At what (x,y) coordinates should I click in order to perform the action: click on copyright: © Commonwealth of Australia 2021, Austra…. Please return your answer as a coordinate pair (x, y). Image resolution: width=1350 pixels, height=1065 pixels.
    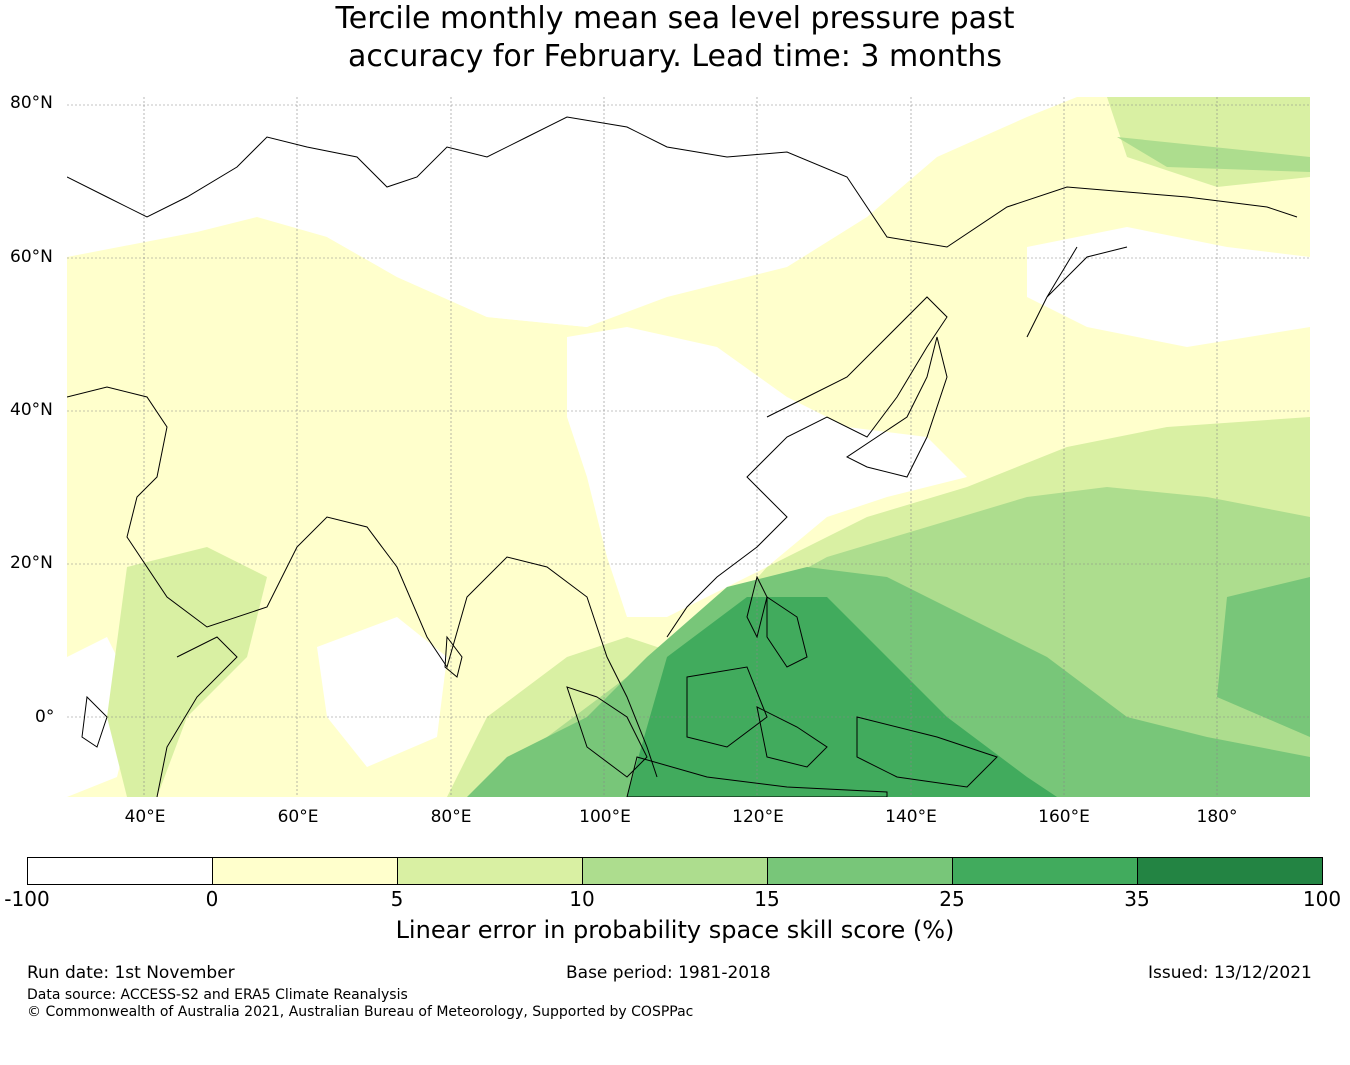
    Looking at the image, I should click on (360, 1012).